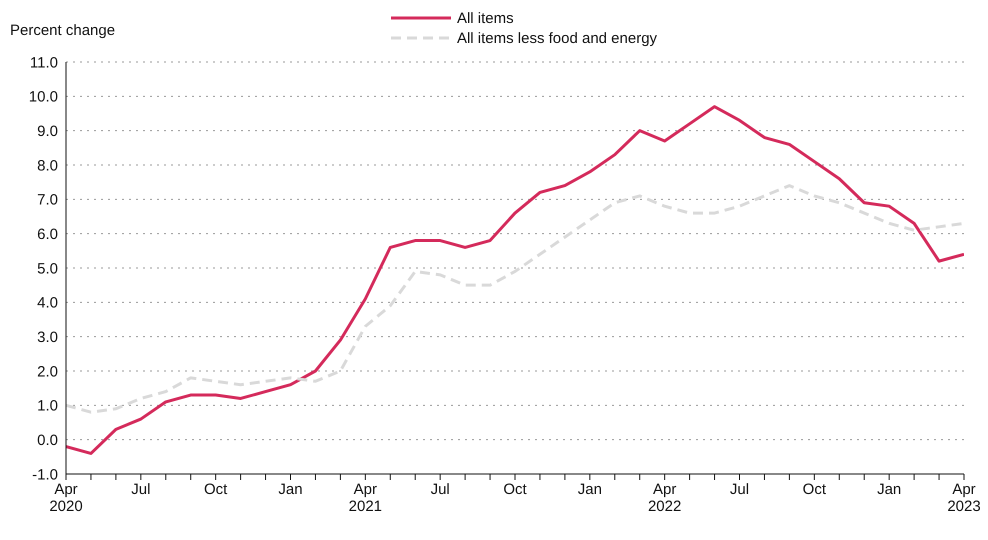  What do you see at coordinates (47, 269) in the screenshot?
I see `y-tick-label: 5.0` at bounding box center [47, 269].